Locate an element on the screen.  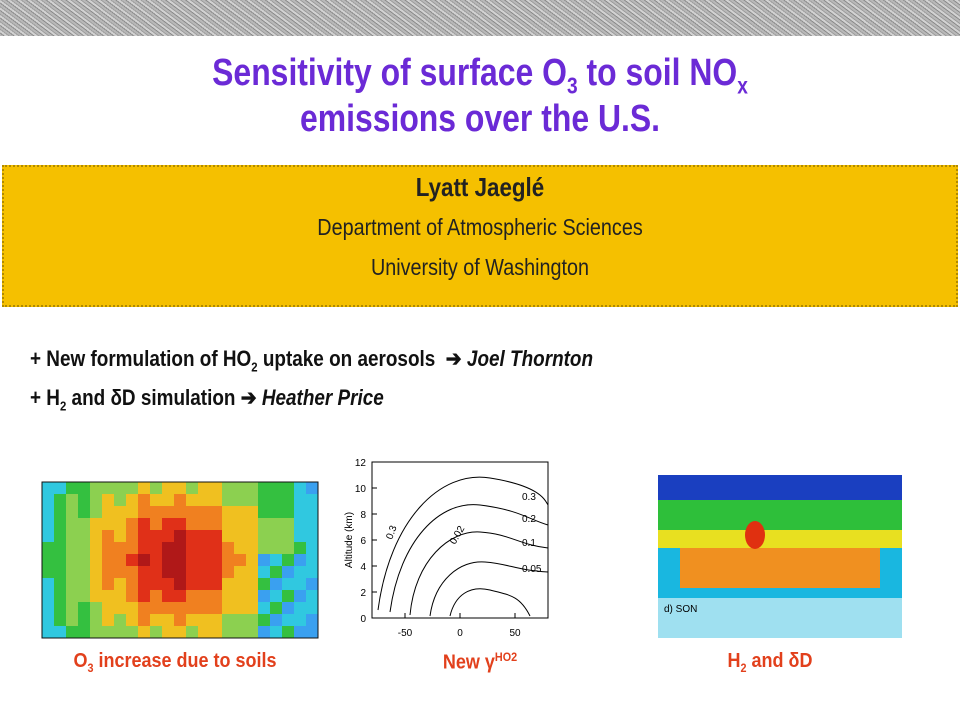
caption: New γHO2 is located at coordinates (480, 662).